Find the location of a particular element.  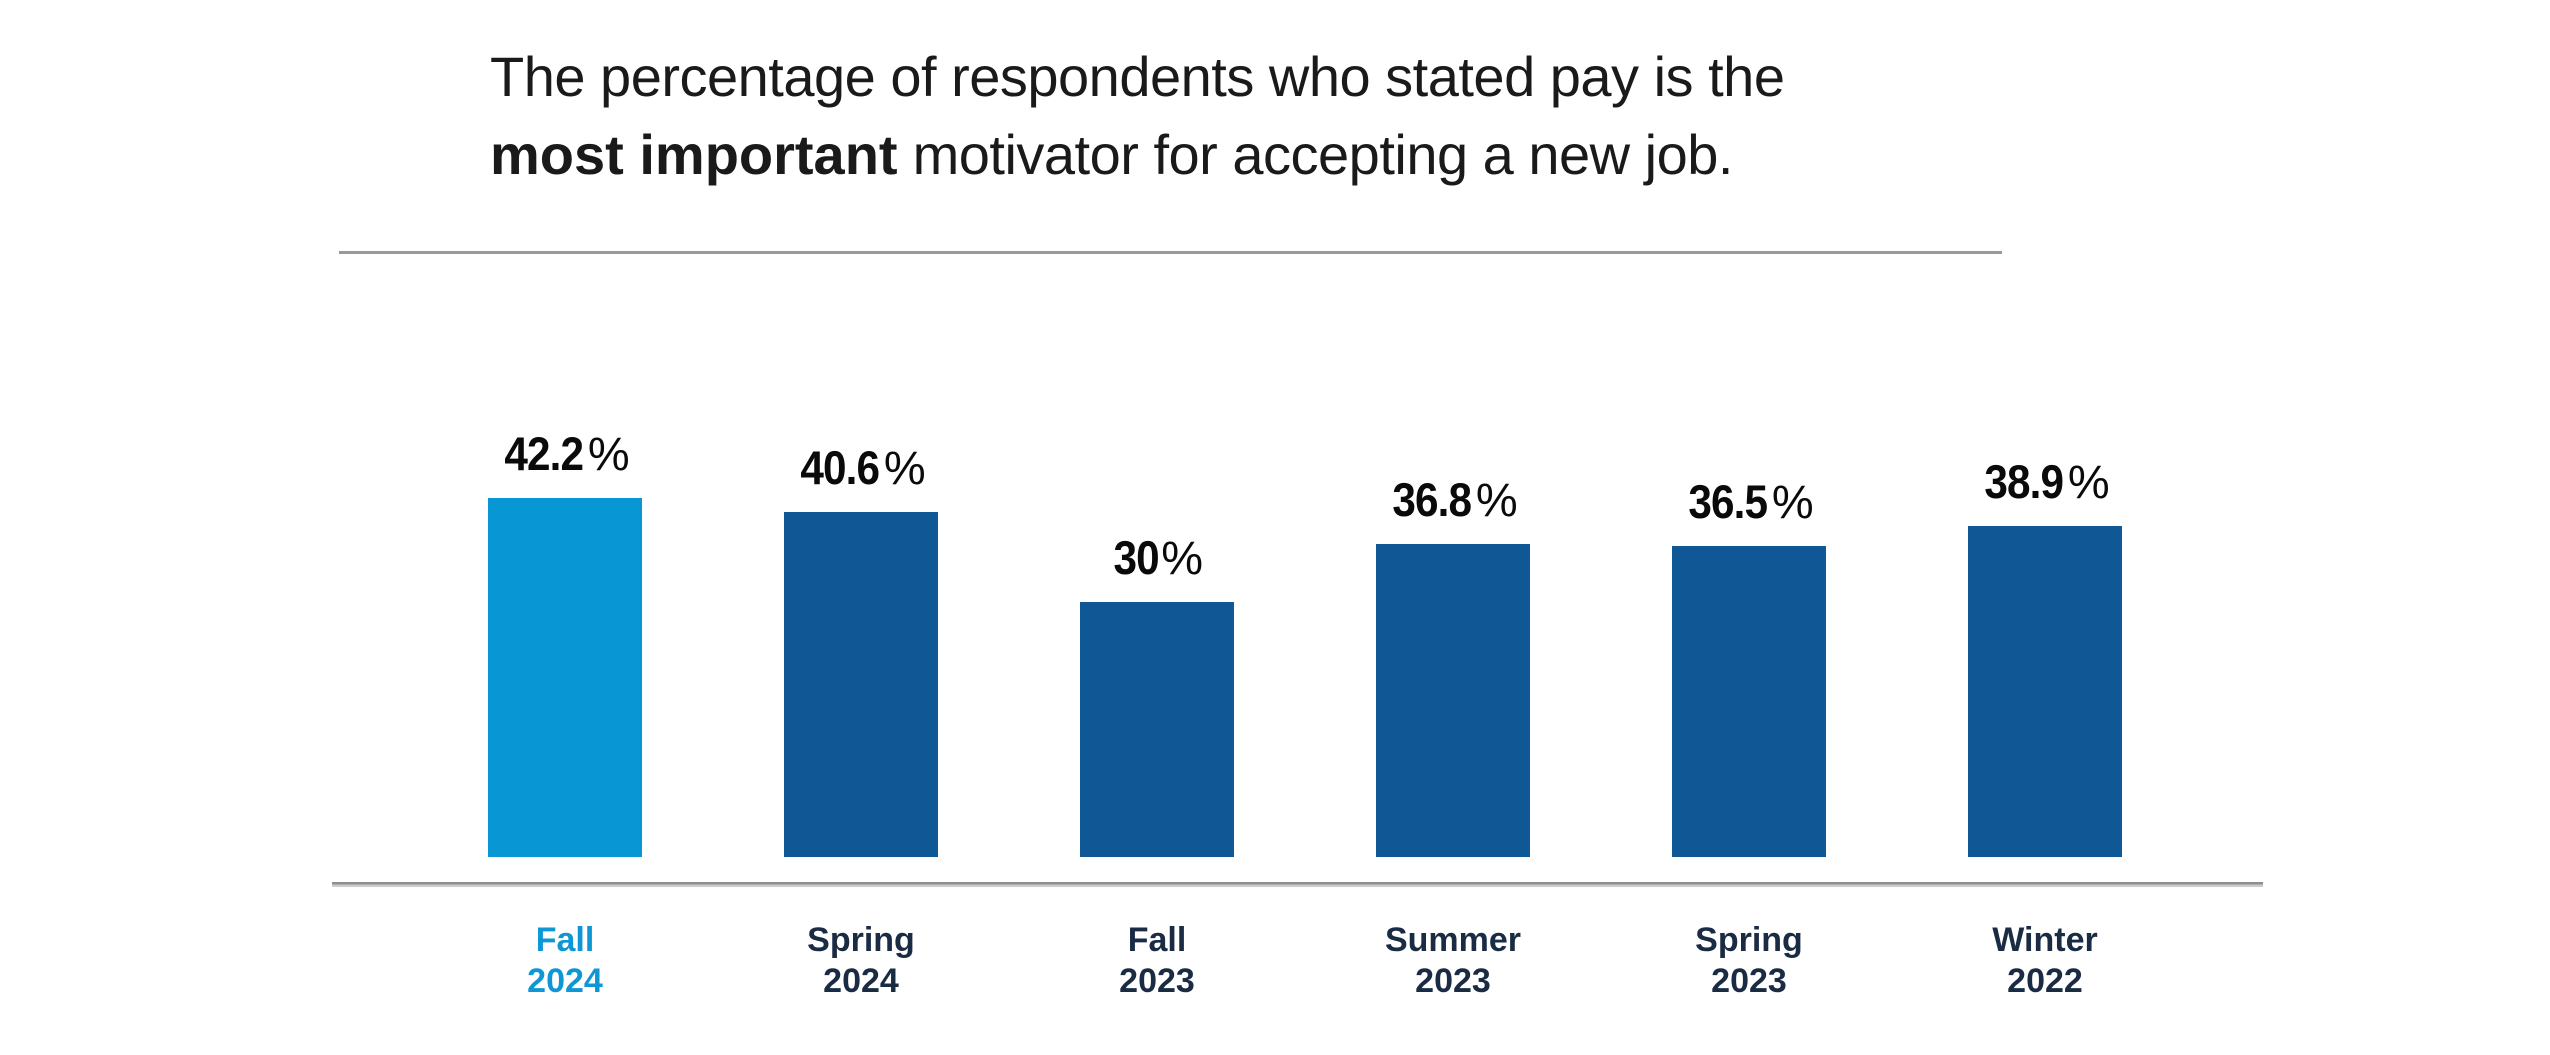

bar-fall-2023 is located at coordinates (1157, 729).